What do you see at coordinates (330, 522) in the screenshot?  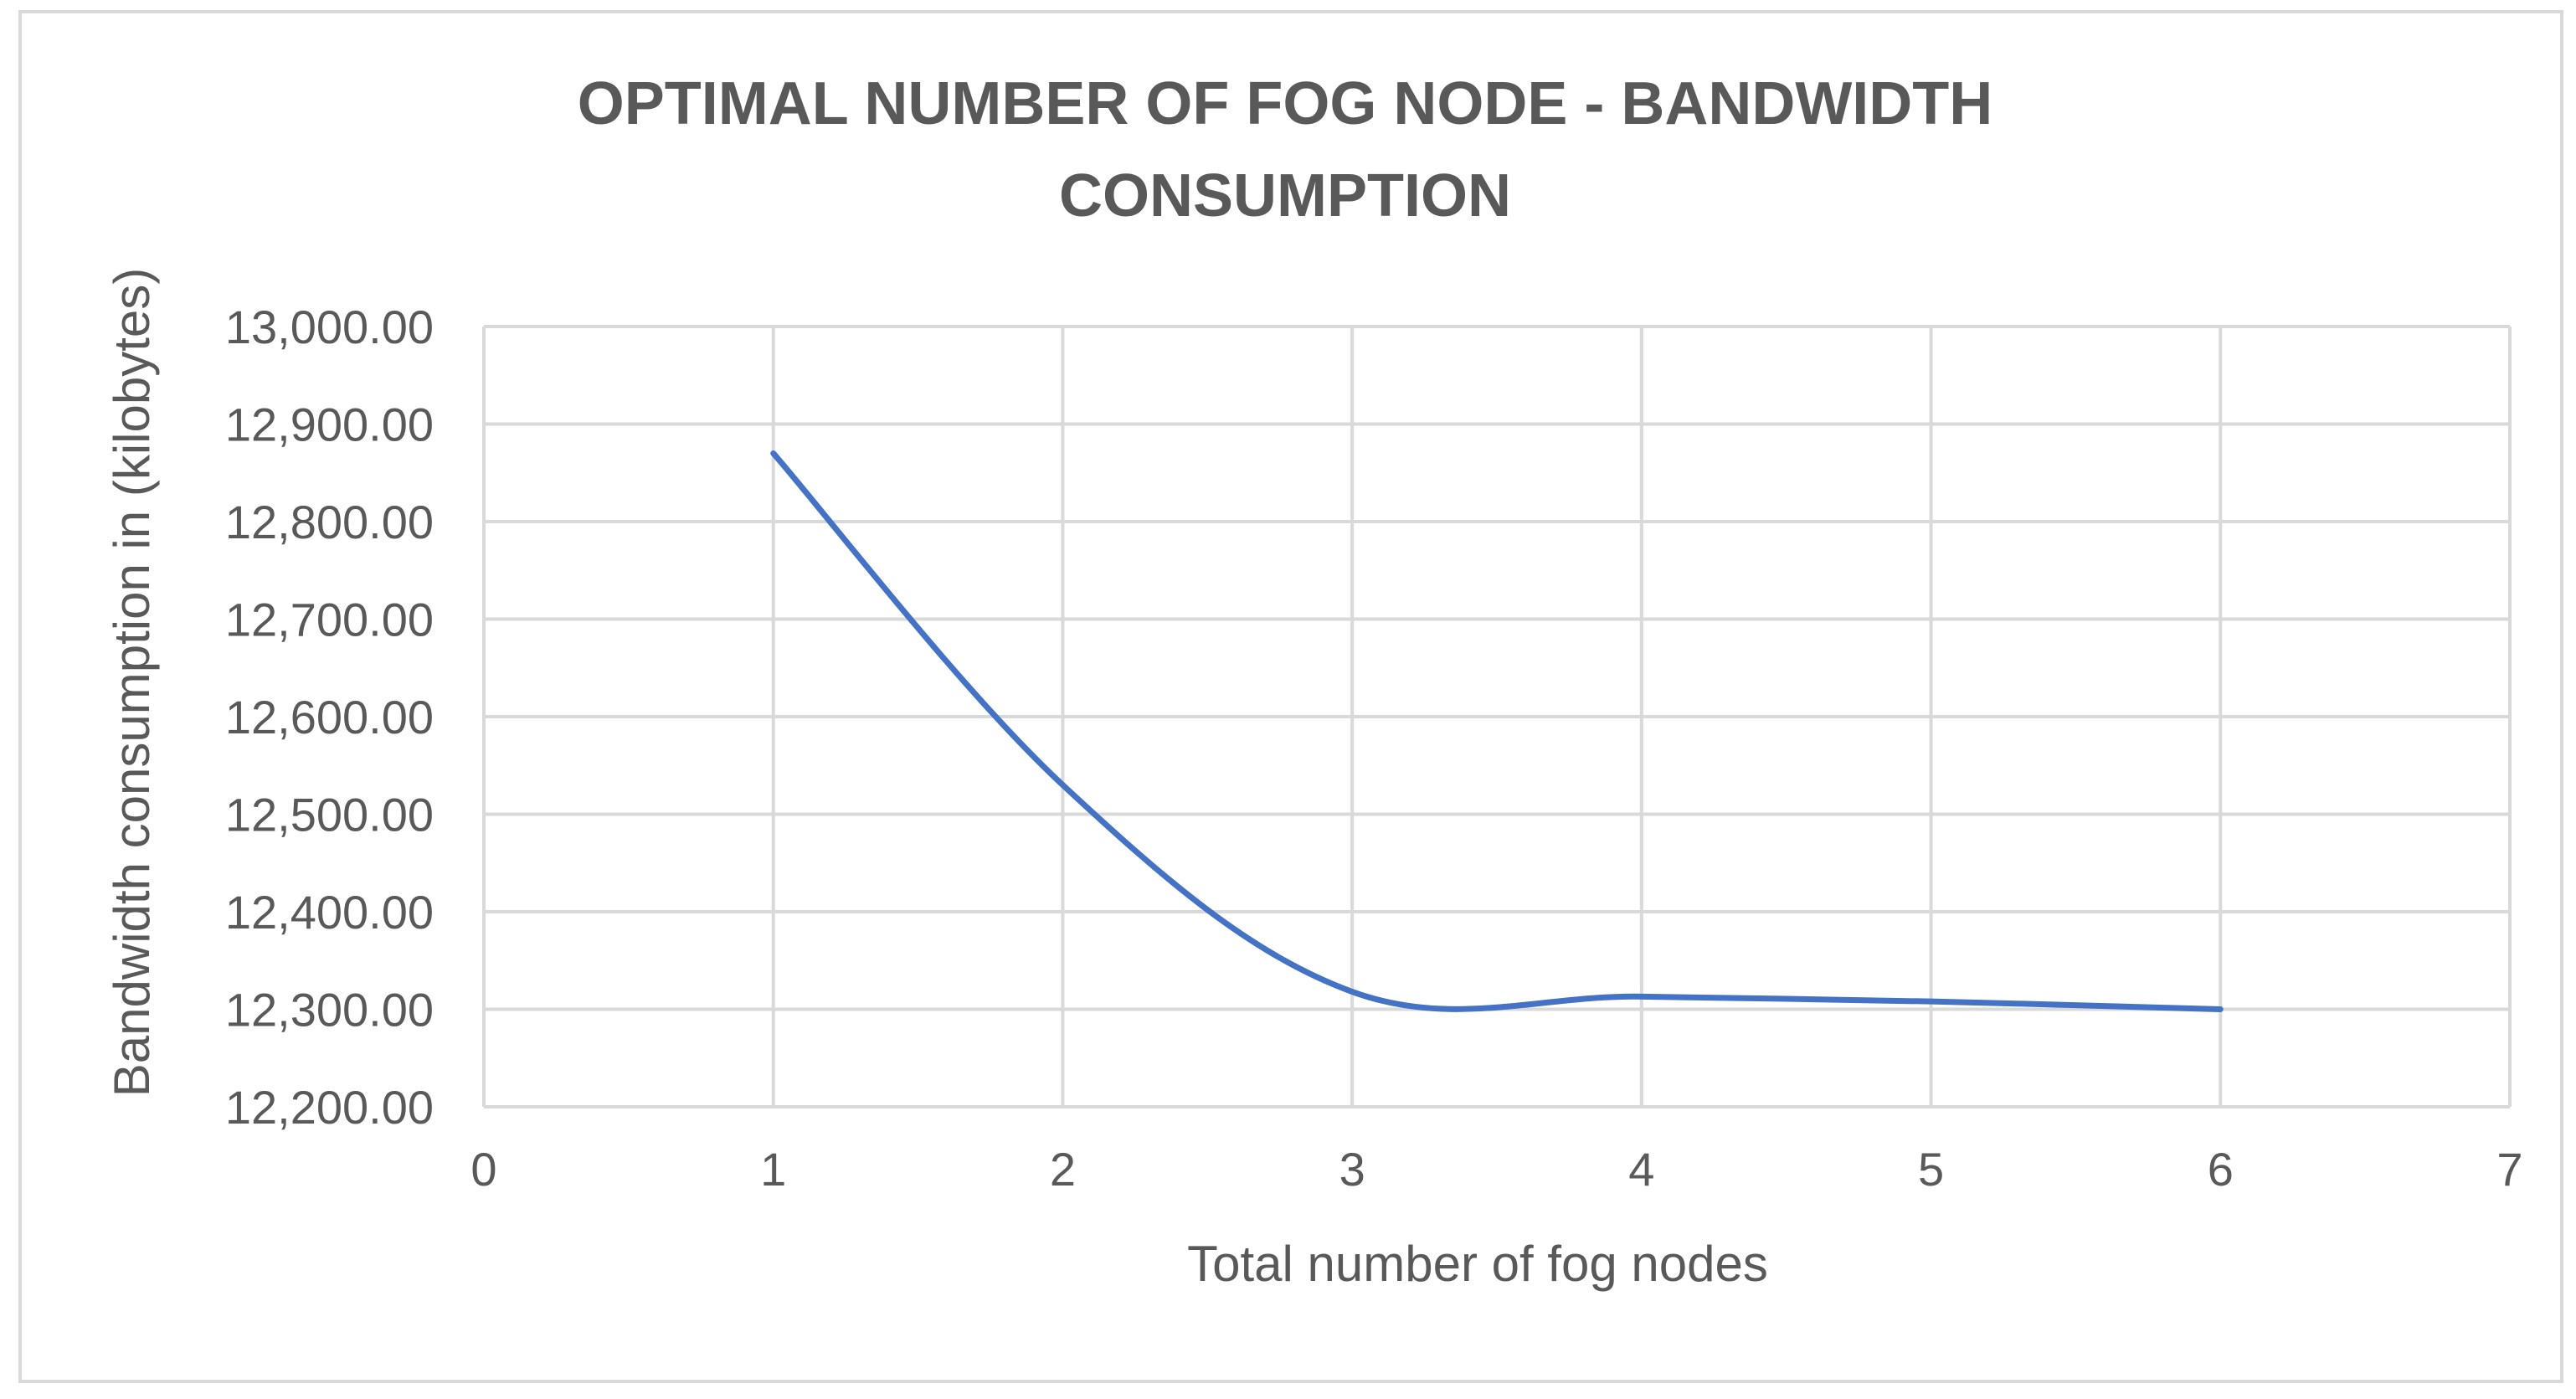 I see `y-tick-label: 12,800.00` at bounding box center [330, 522].